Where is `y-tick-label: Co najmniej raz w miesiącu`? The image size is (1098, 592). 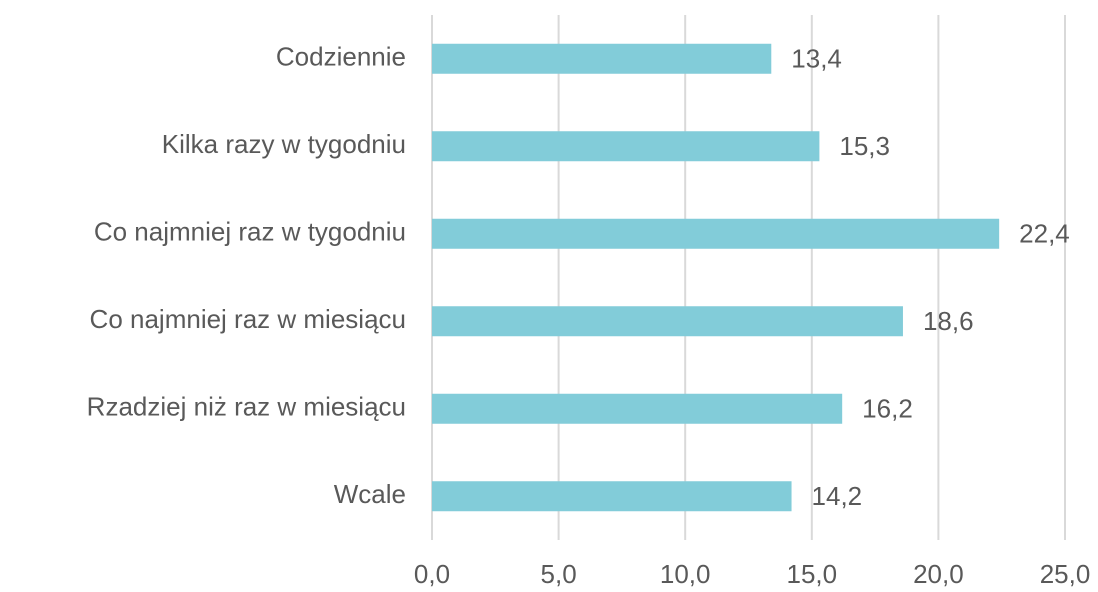
y-tick-label: Co najmniej raz w miesiącu is located at coordinates (248, 319).